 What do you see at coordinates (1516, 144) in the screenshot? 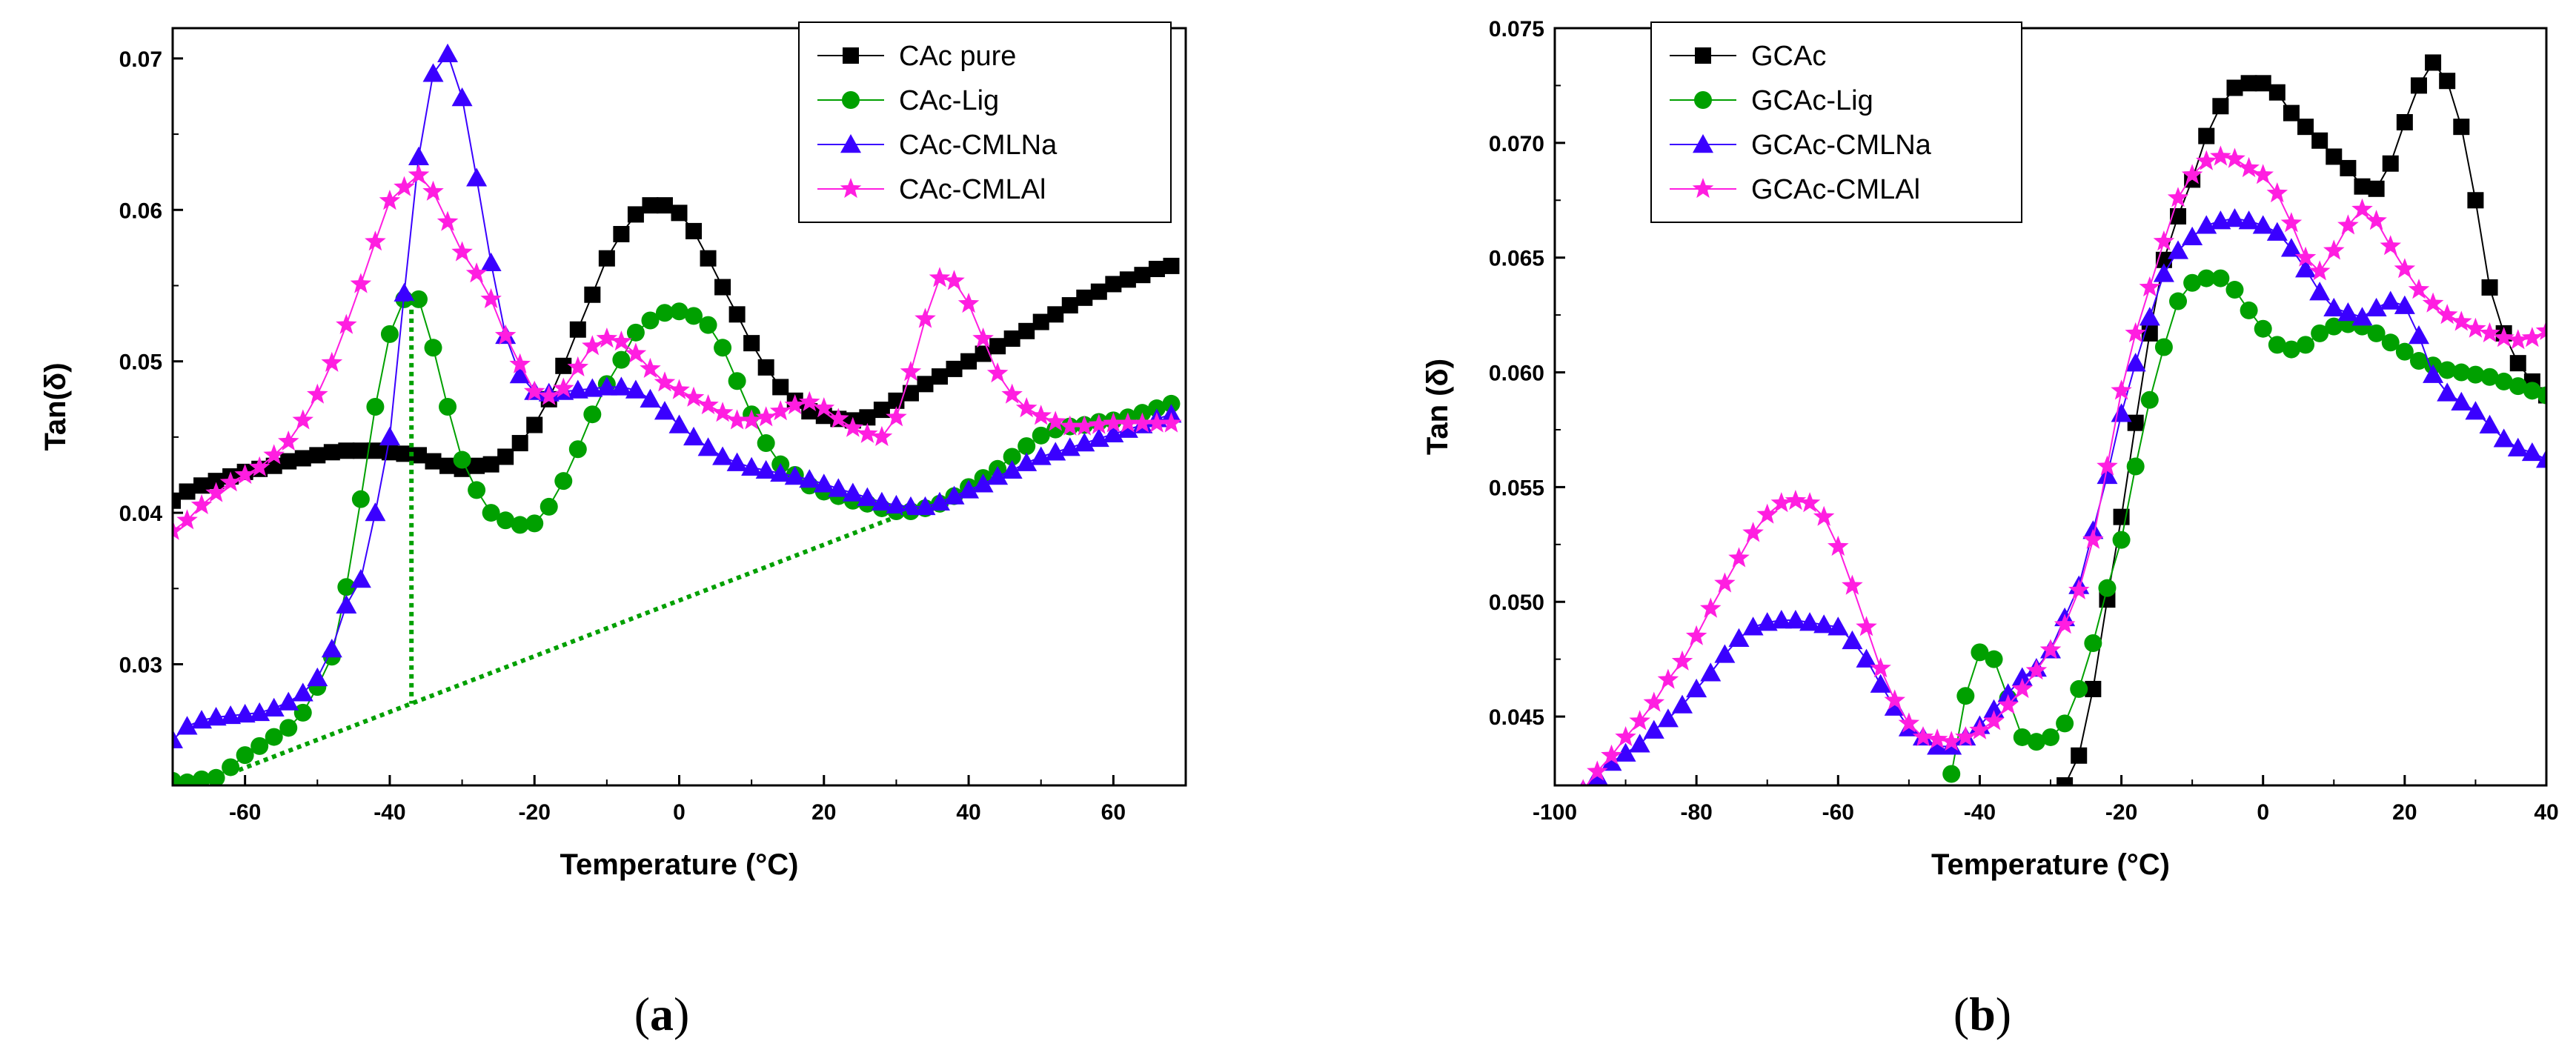
I see `chart-b-y-tick-label: 0.070` at bounding box center [1516, 144].